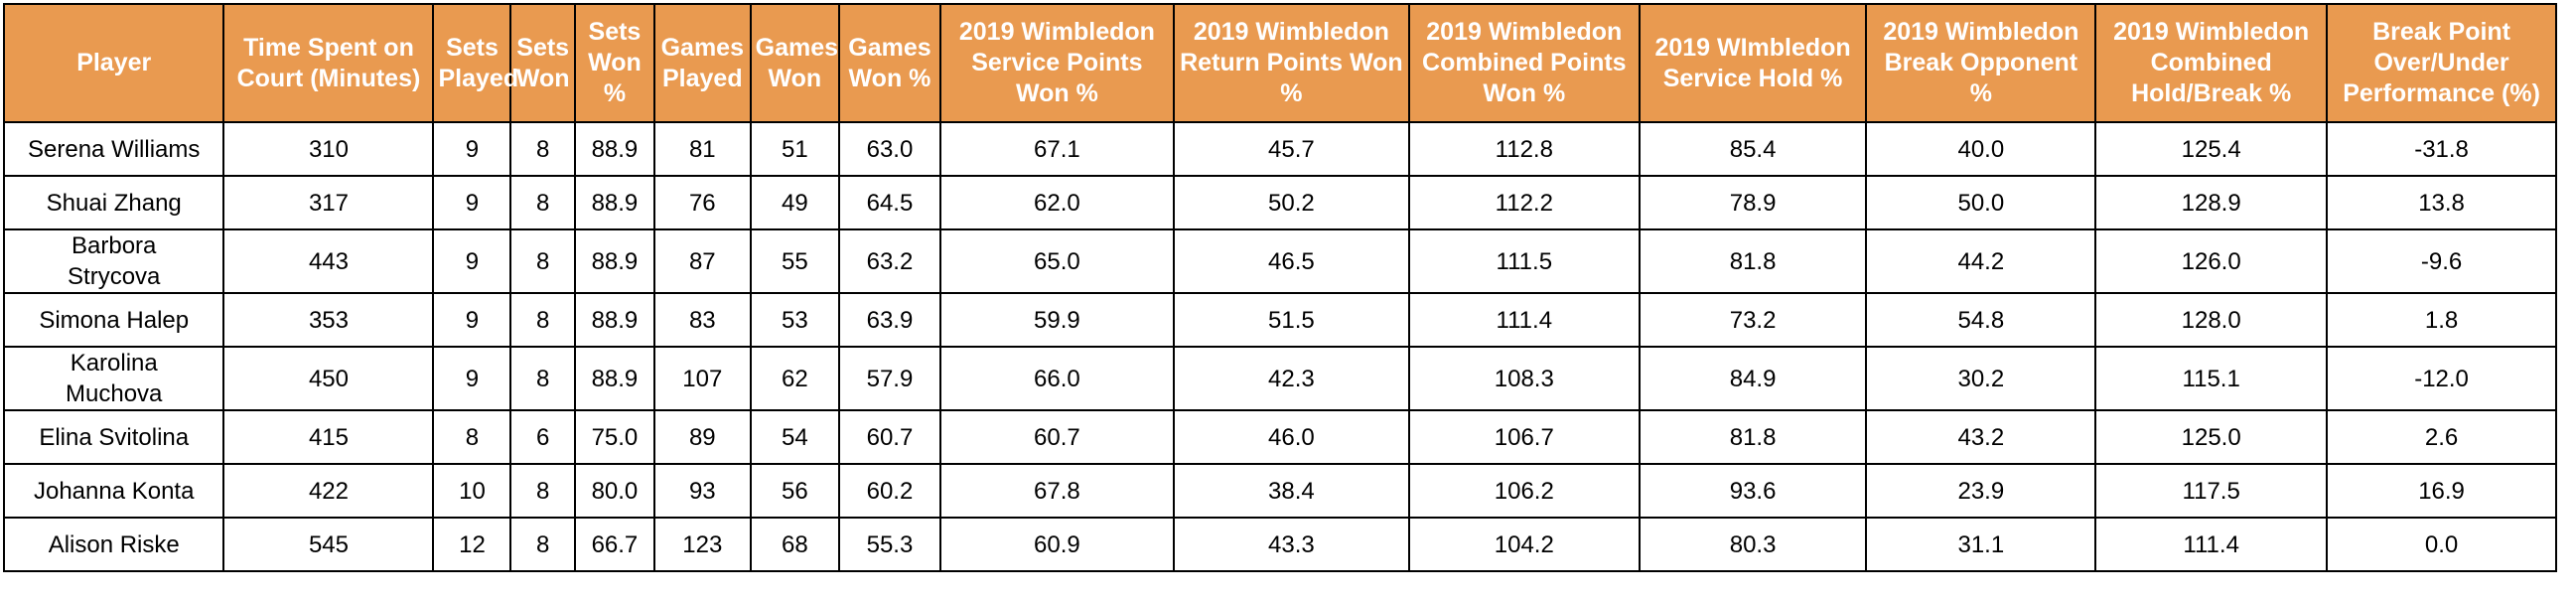 The width and height of the screenshot is (2576, 602). Describe the element at coordinates (2212, 437) in the screenshot. I see `cell-combined-hold-break: 125.0` at that location.